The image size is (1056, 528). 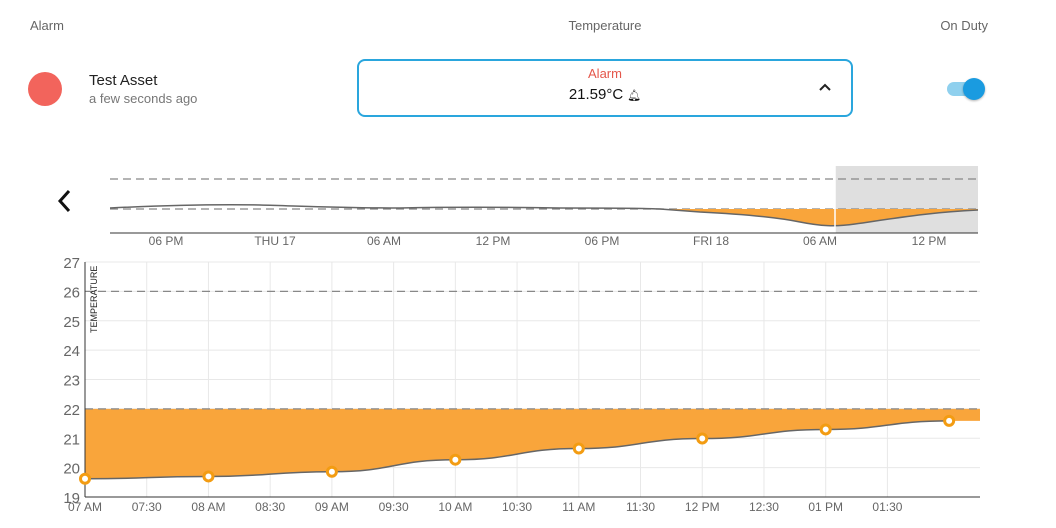 I want to click on chevron-left-icon, so click(x=65, y=201).